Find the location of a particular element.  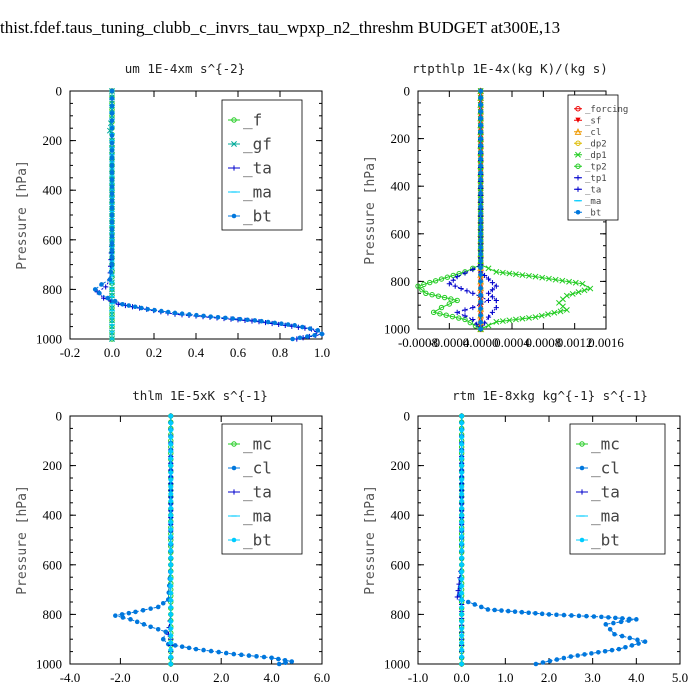

legend-label: _gf is located at coordinates (257, 144).